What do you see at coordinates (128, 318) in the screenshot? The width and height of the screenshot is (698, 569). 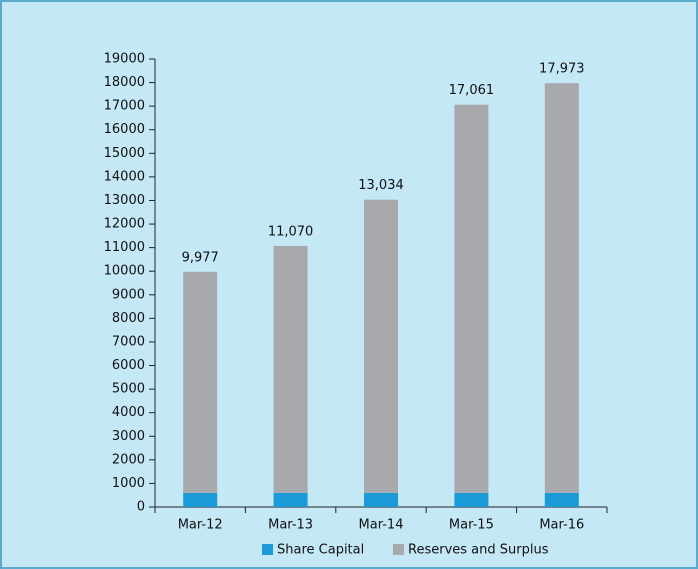 I see `y-tick-label: 8000` at bounding box center [128, 318].